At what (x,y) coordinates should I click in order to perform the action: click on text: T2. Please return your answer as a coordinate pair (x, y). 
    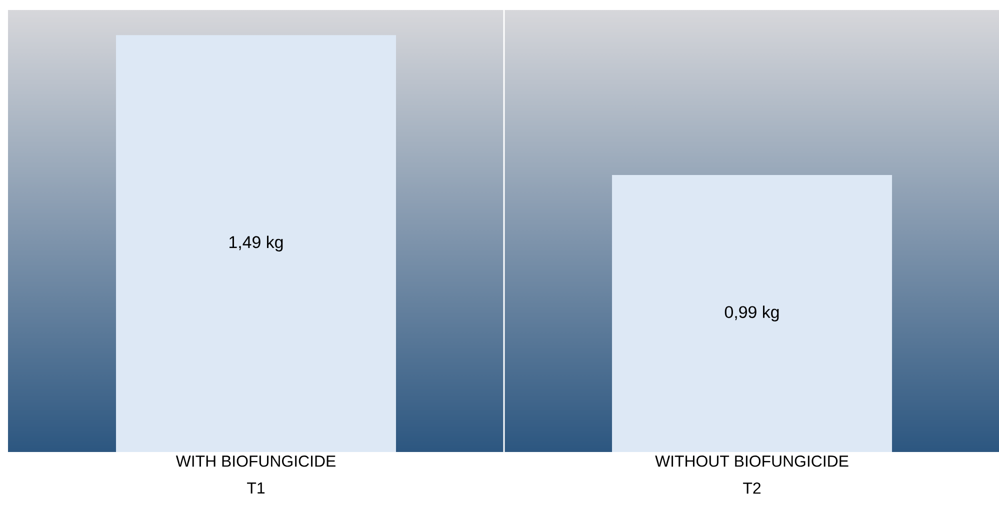
    Looking at the image, I should click on (752, 488).